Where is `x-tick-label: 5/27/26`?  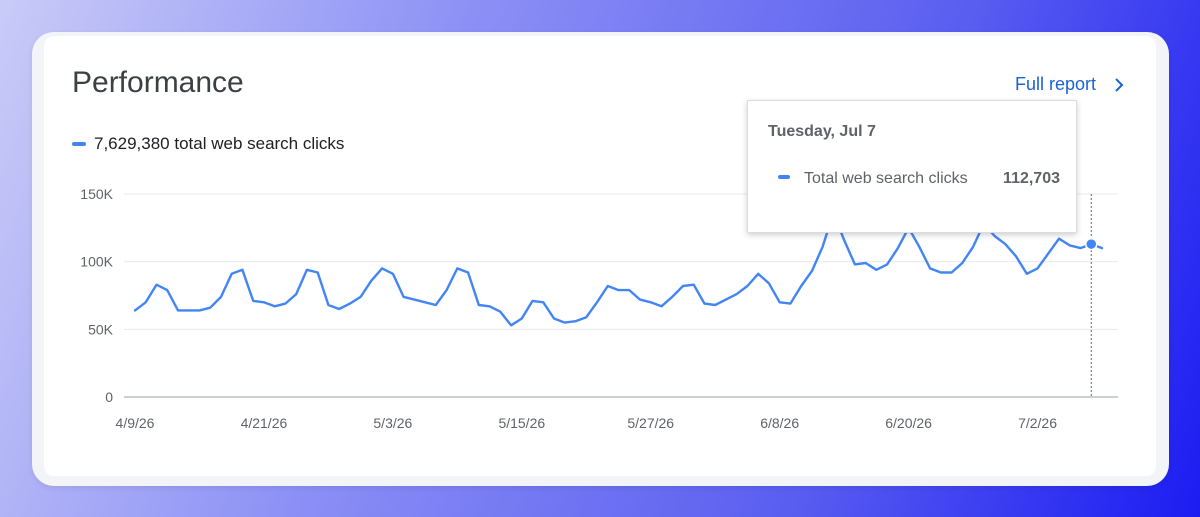
x-tick-label: 5/27/26 is located at coordinates (650, 423).